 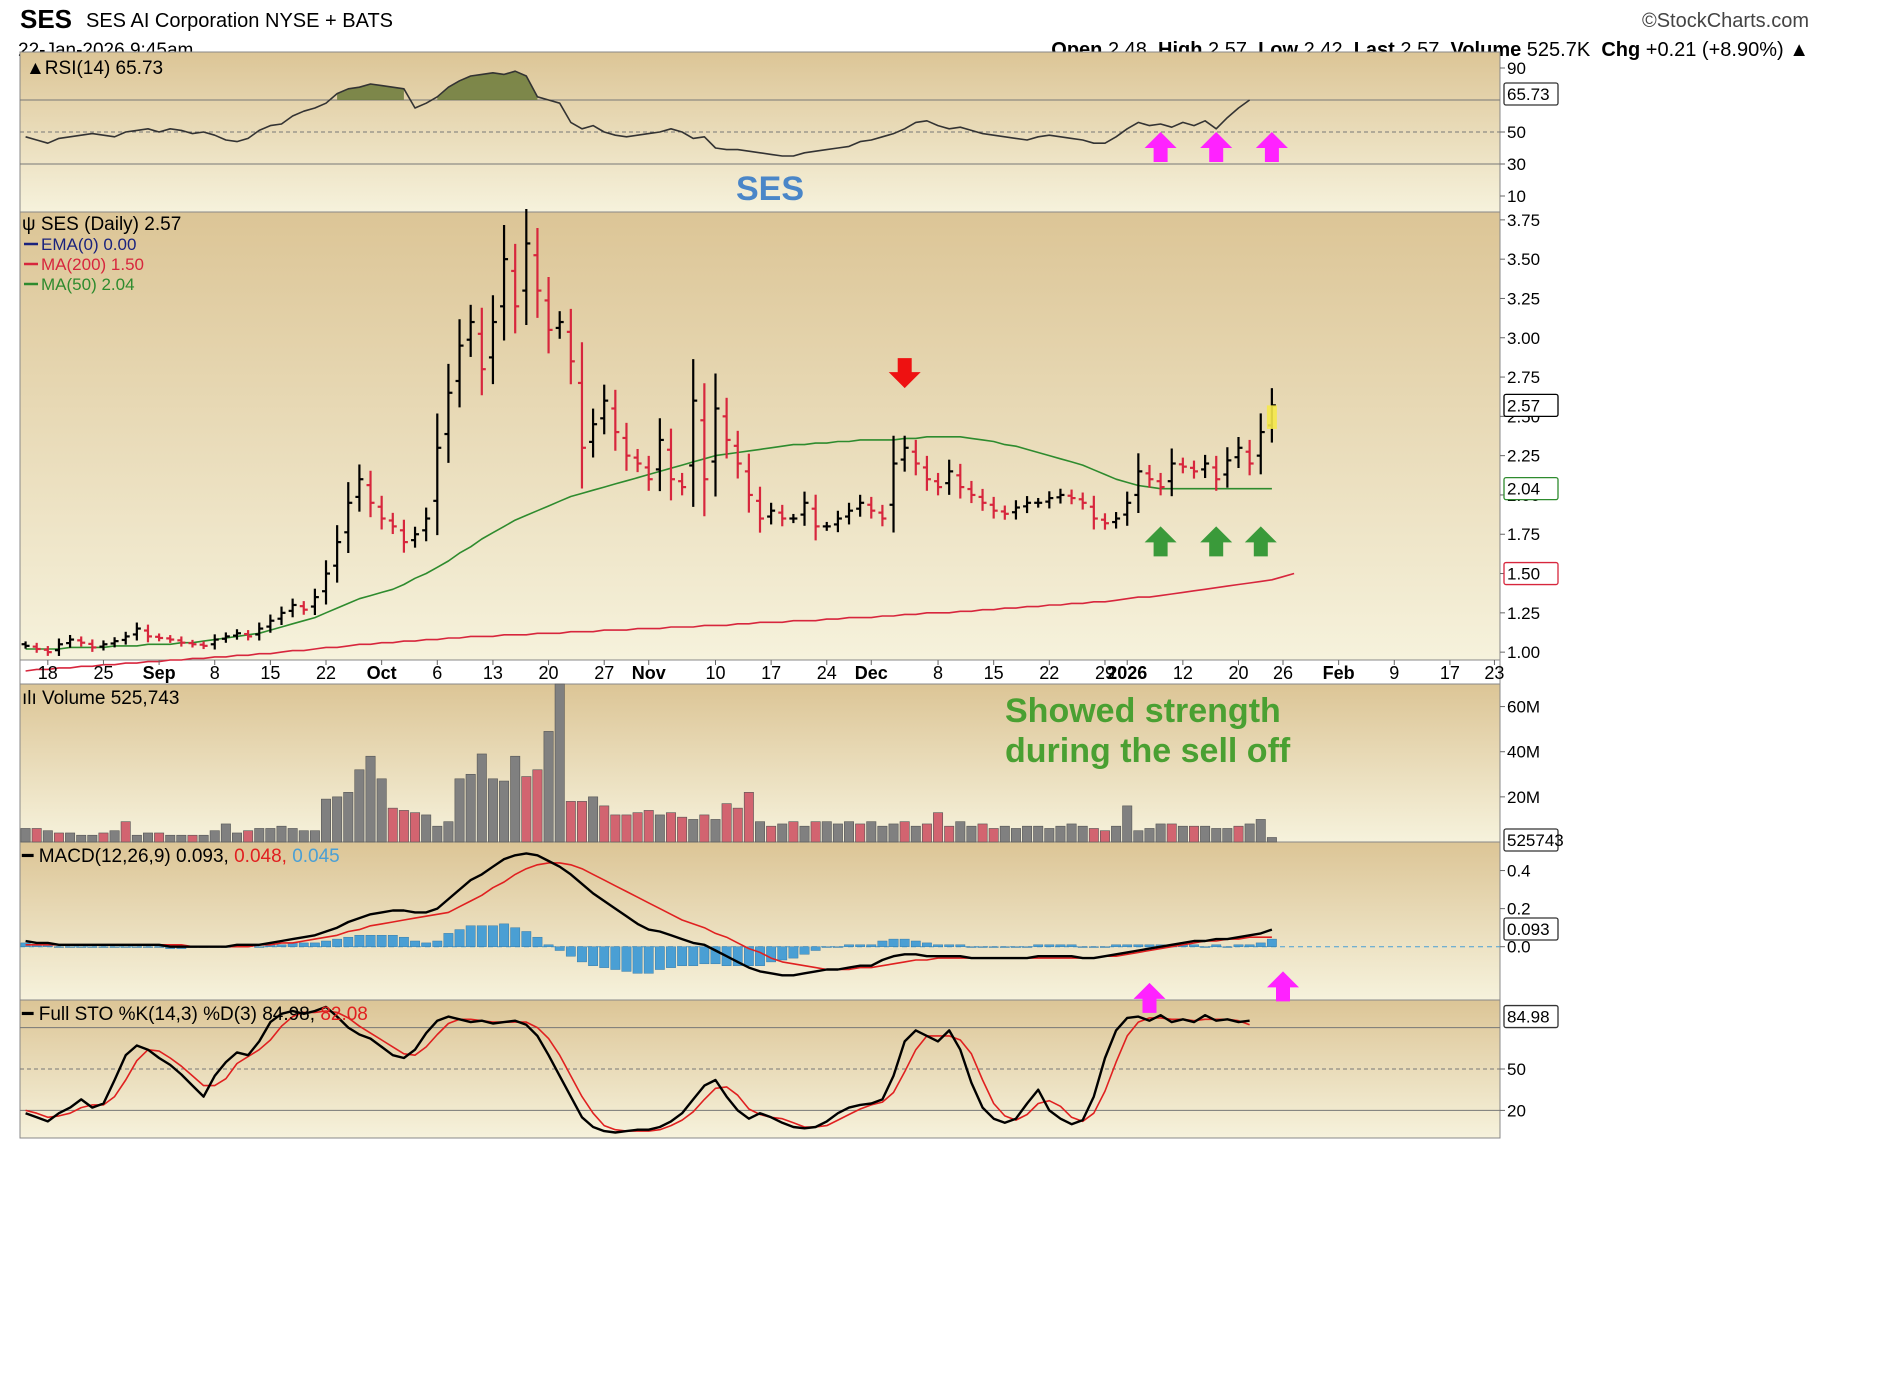 I want to click on volume-legend: ılı Volume 525,743, so click(x=100, y=698).